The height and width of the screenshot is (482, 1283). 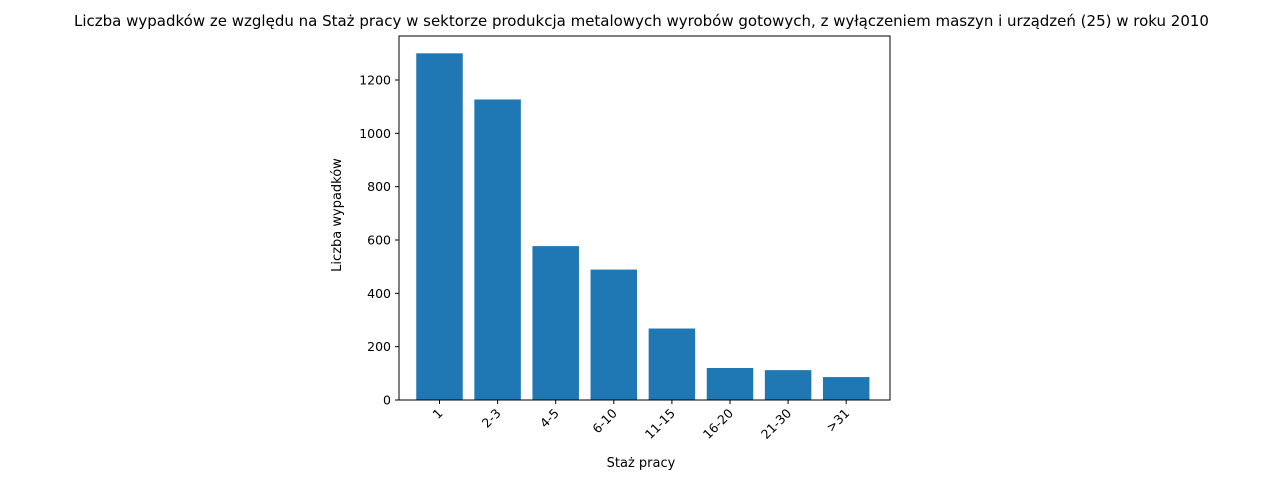 I want to click on y-axis-label: Liczba wypadków, so click(x=337, y=215).